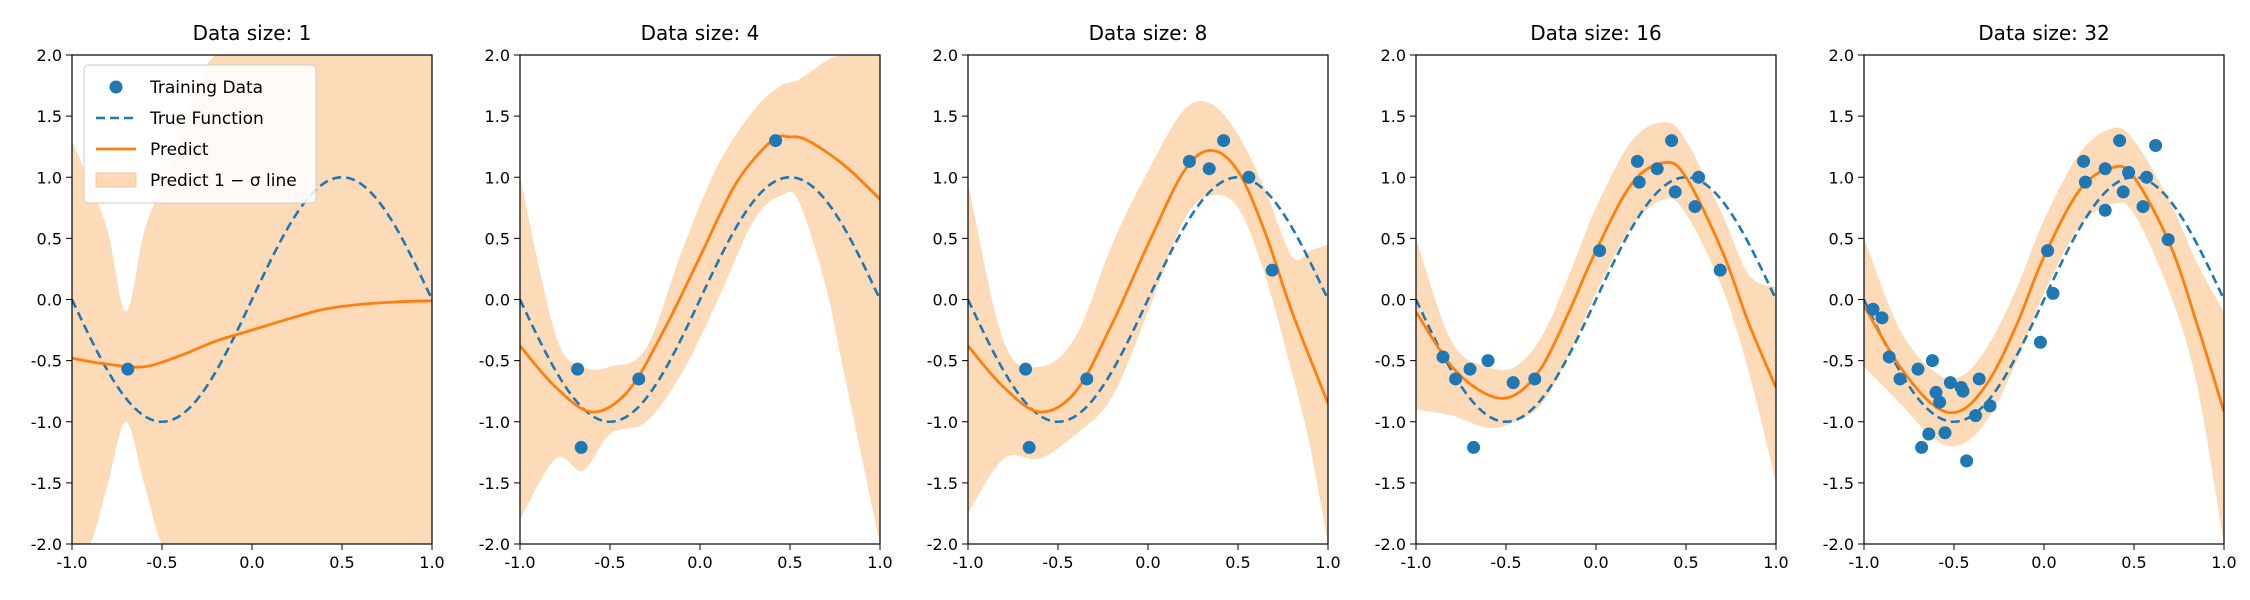  What do you see at coordinates (206, 119) in the screenshot?
I see `legend-true-function-label: True Function` at bounding box center [206, 119].